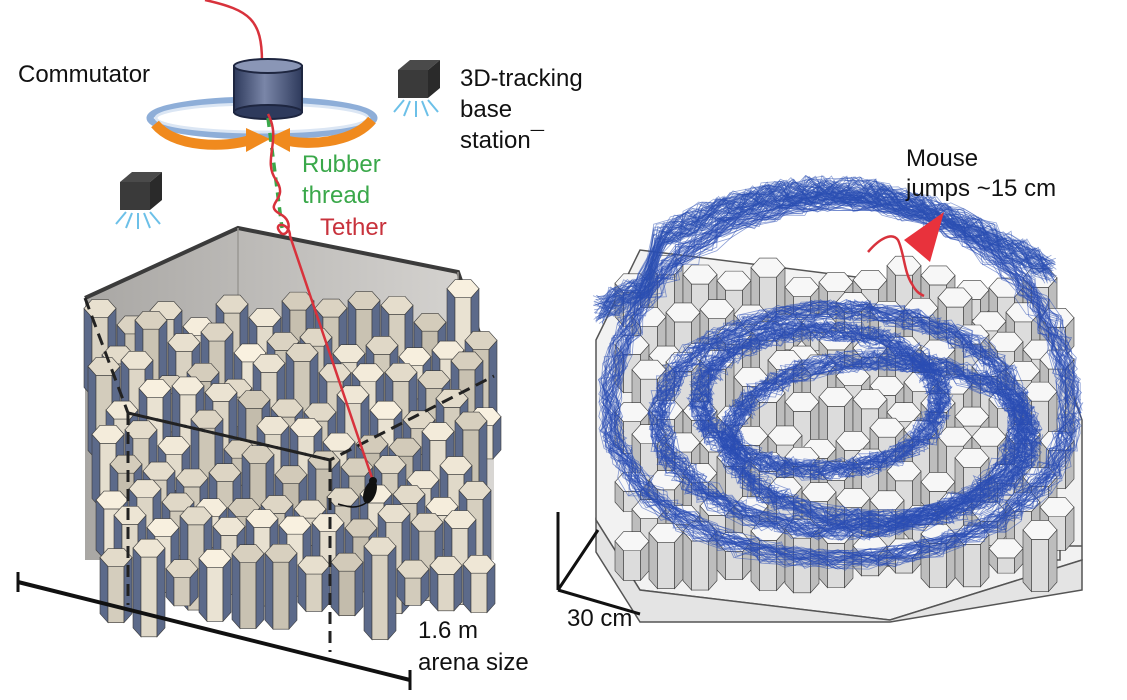  I want to click on scale-bar-label: 30 cm, so click(599, 618).